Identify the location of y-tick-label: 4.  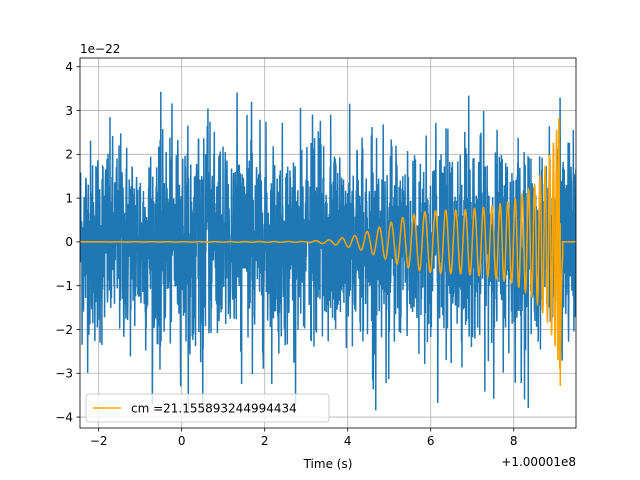
(69, 67).